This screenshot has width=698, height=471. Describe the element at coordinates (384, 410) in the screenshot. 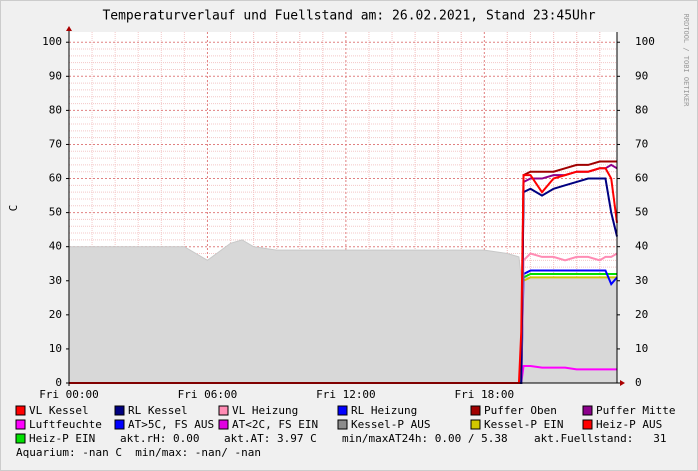

I see `legend-label: RL Heizung` at that location.